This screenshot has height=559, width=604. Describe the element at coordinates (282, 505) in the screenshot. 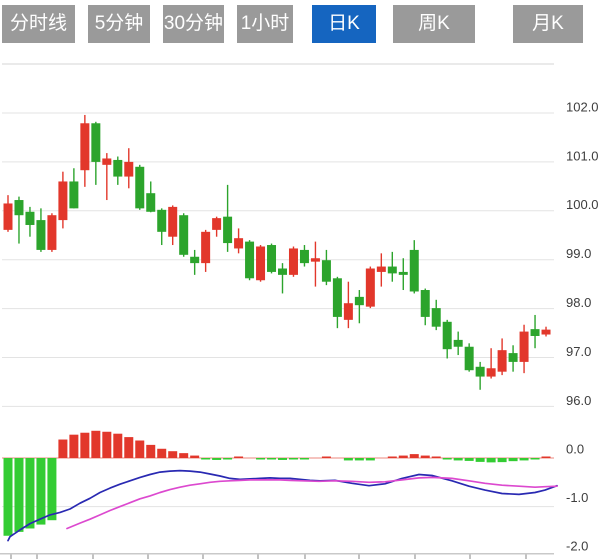

I see `macd-dif-line` at that location.